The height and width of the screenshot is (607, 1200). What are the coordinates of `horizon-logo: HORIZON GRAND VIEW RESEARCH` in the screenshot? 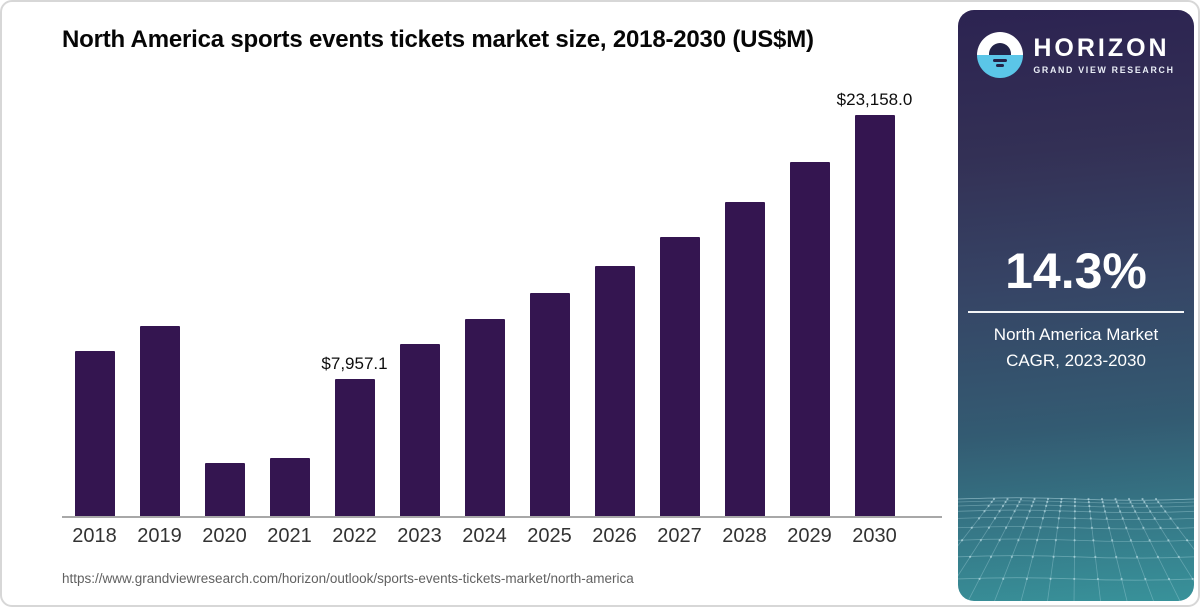 It's located at (1076, 55).